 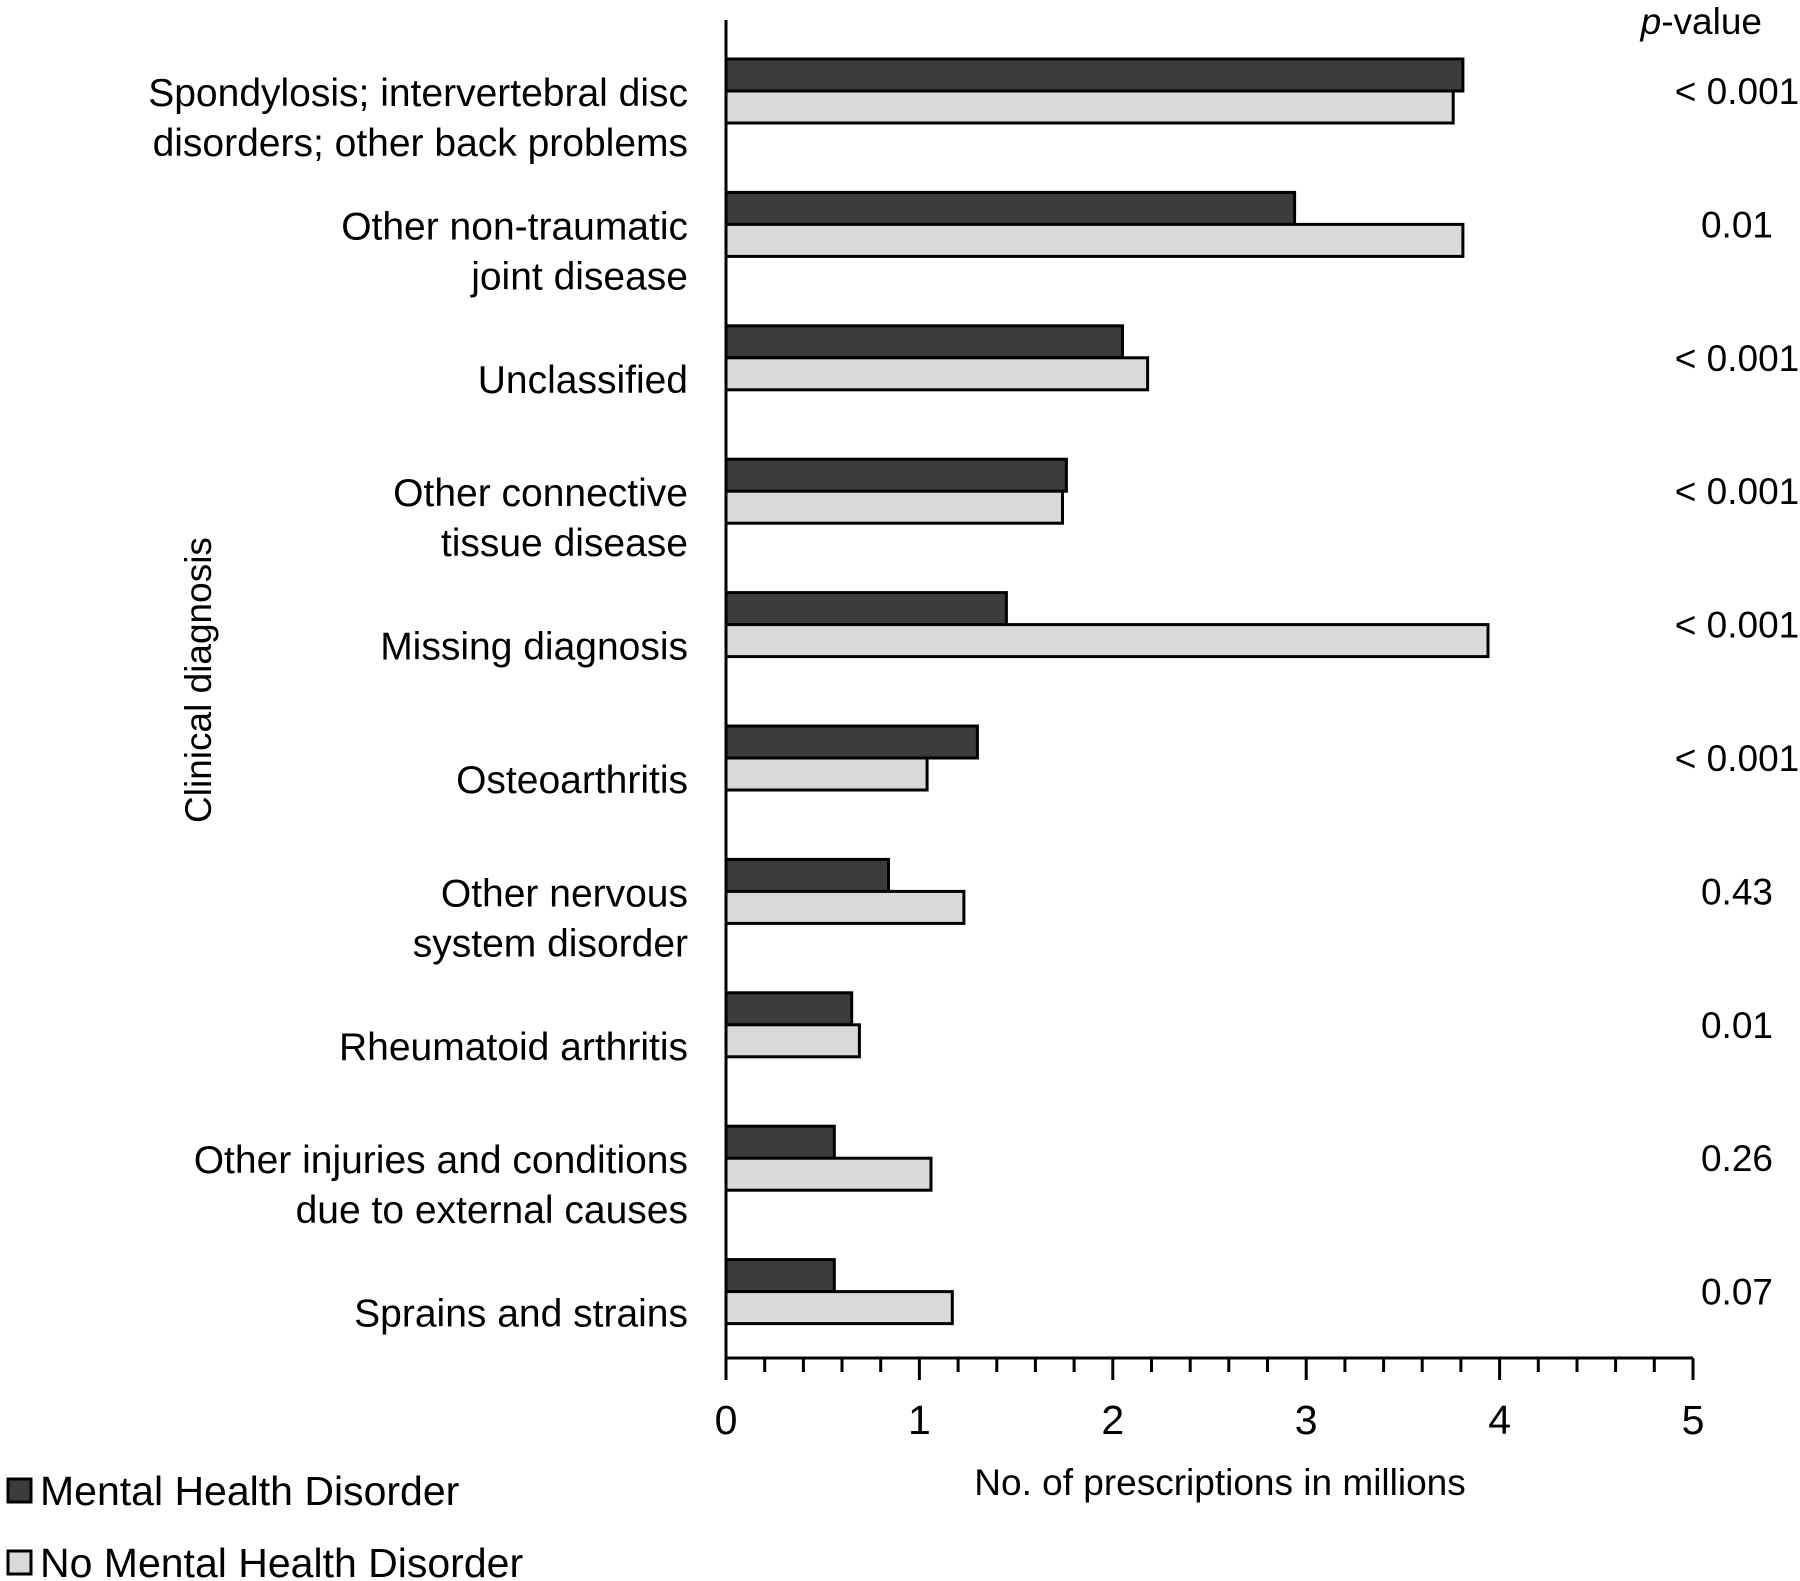 What do you see at coordinates (420, 143) in the screenshot?
I see `category-label-0-line-1: disorders; other back problems` at bounding box center [420, 143].